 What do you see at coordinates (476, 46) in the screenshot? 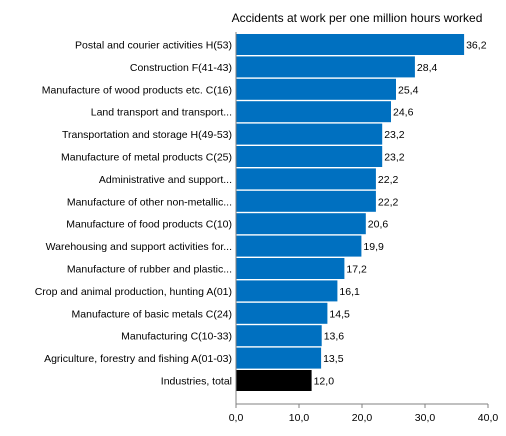
I see `data-label: 36,2` at bounding box center [476, 46].